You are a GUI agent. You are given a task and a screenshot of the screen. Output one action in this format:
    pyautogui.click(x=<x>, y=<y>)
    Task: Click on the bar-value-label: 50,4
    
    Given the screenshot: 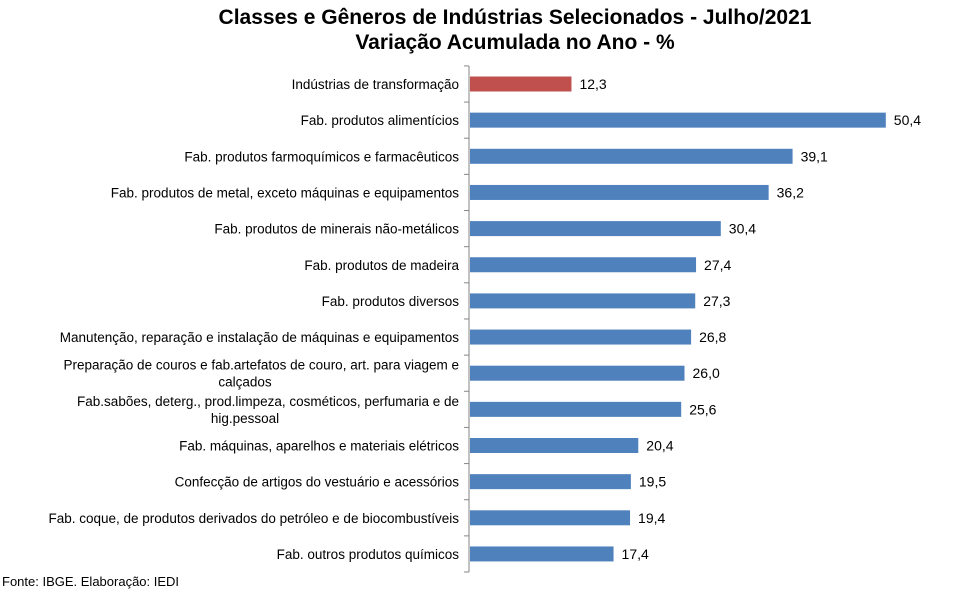 What is the action you would take?
    pyautogui.click(x=907, y=120)
    